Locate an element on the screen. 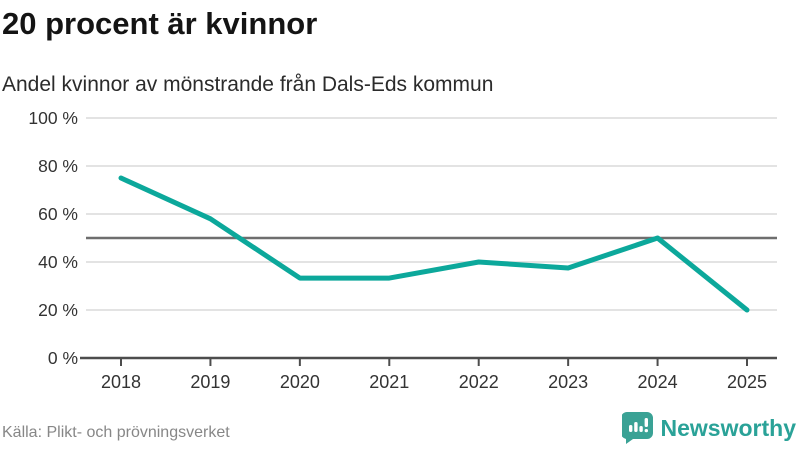 The image size is (800, 450). x-axis-label: 2024 is located at coordinates (658, 382).